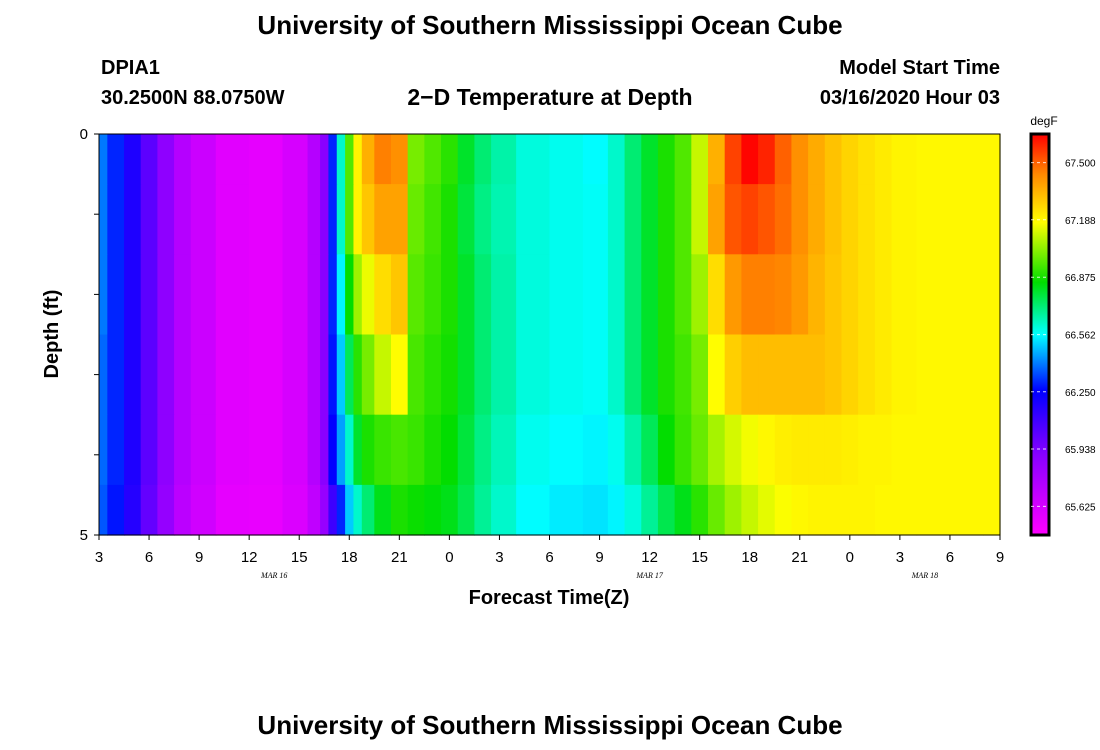 This screenshot has height=750, width=1100. I want to click on x-date-label: MAR 16, so click(273, 575).